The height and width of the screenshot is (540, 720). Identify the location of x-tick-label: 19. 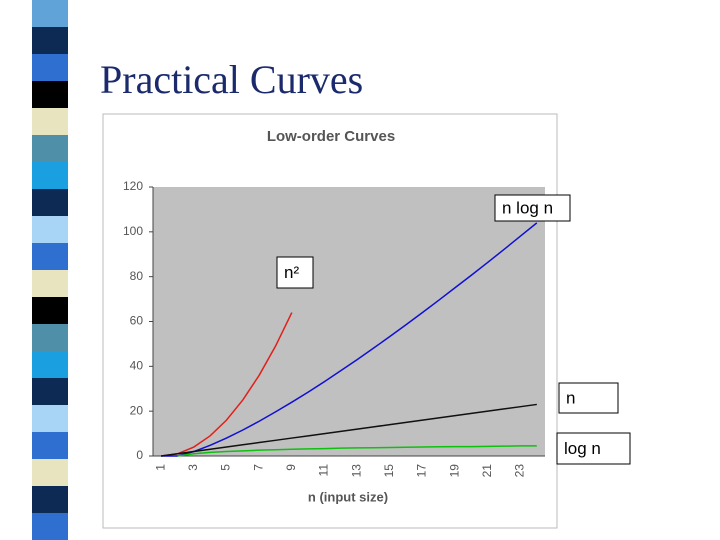
(454, 471).